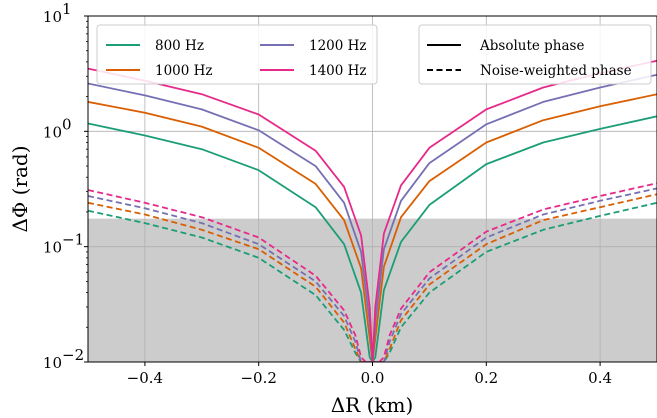 Image resolution: width=657 pixels, height=418 pixels. I want to click on y-tick-label-exponent: −1, so click(73, 240).